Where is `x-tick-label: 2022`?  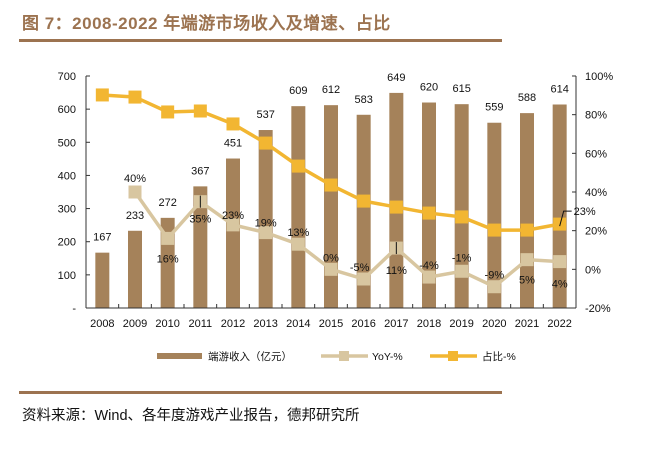
x-tick-label: 2022 is located at coordinates (559, 324).